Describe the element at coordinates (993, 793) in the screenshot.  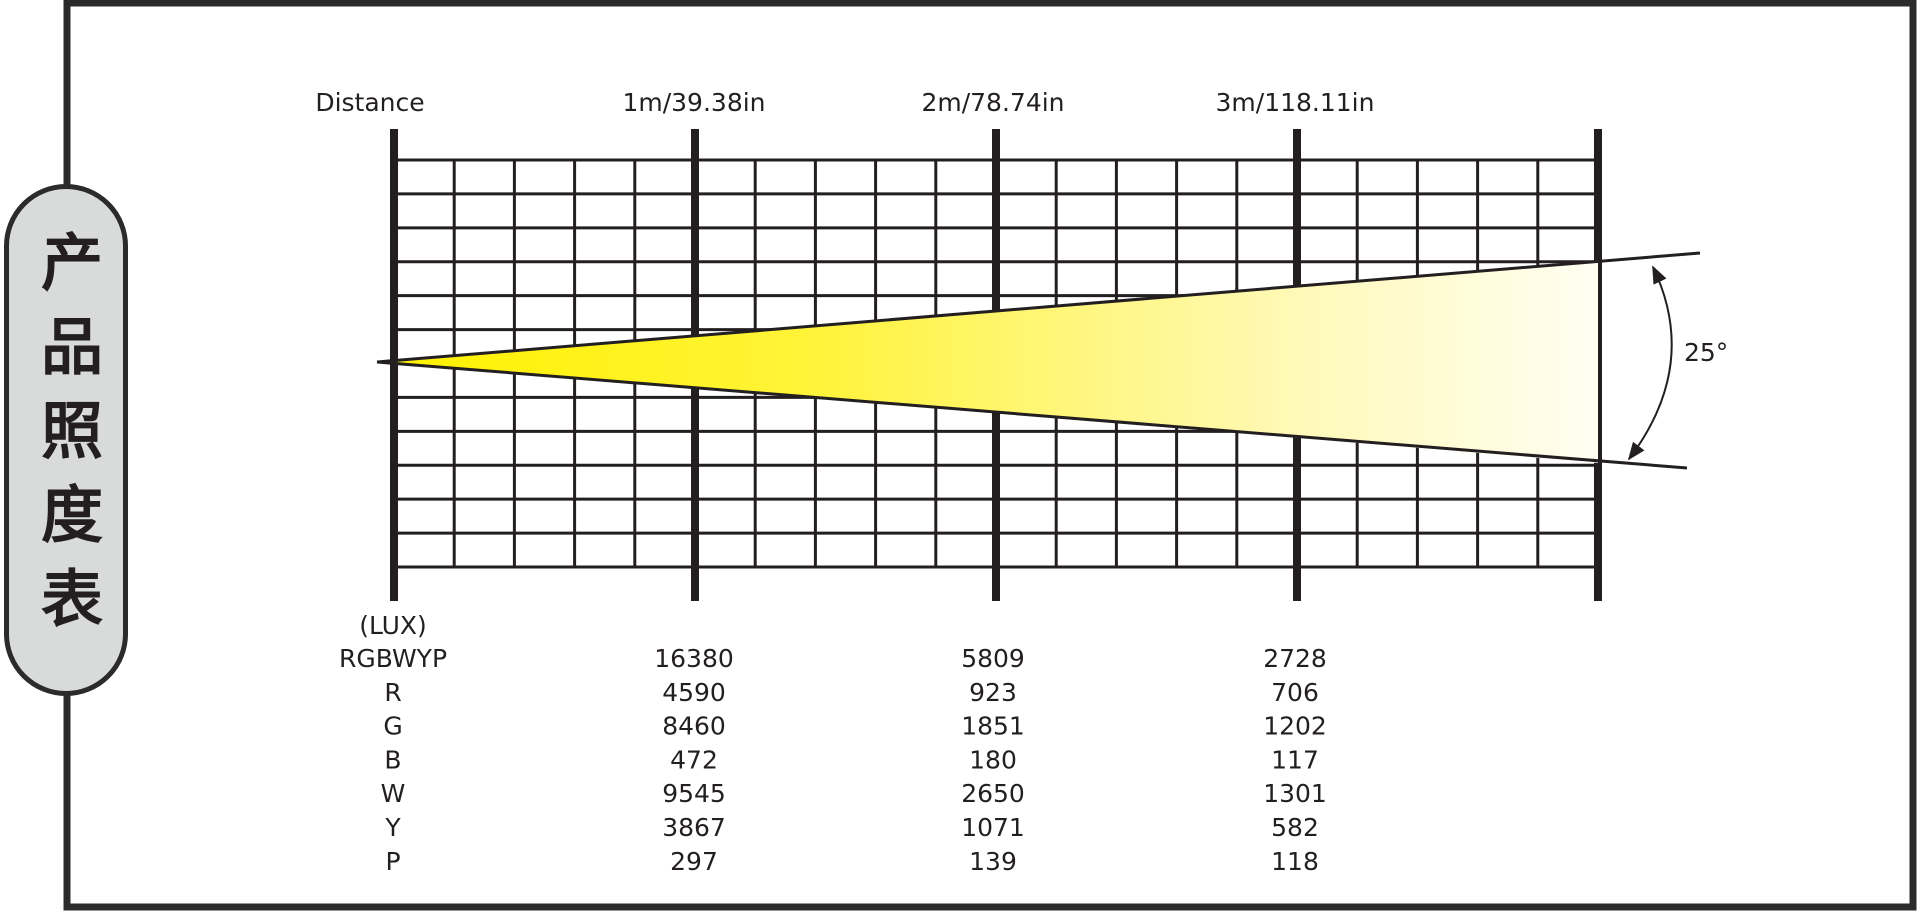
I see `lux-value: 2650` at that location.